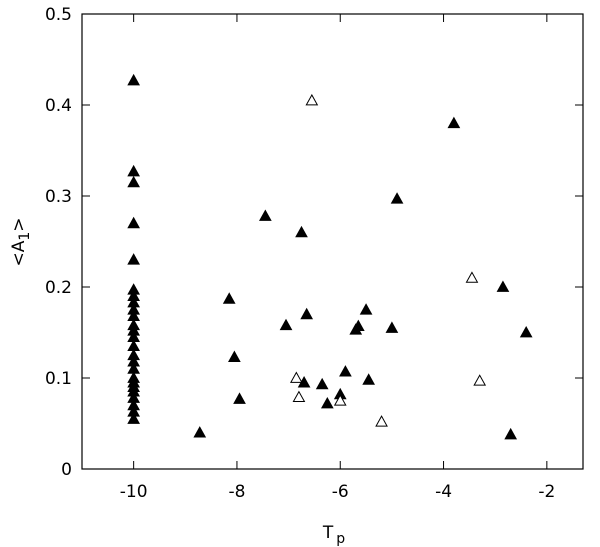 The height and width of the screenshot is (547, 600). What do you see at coordinates (58, 197) in the screenshot?
I see `y-tick-label: 0.3` at bounding box center [58, 197].